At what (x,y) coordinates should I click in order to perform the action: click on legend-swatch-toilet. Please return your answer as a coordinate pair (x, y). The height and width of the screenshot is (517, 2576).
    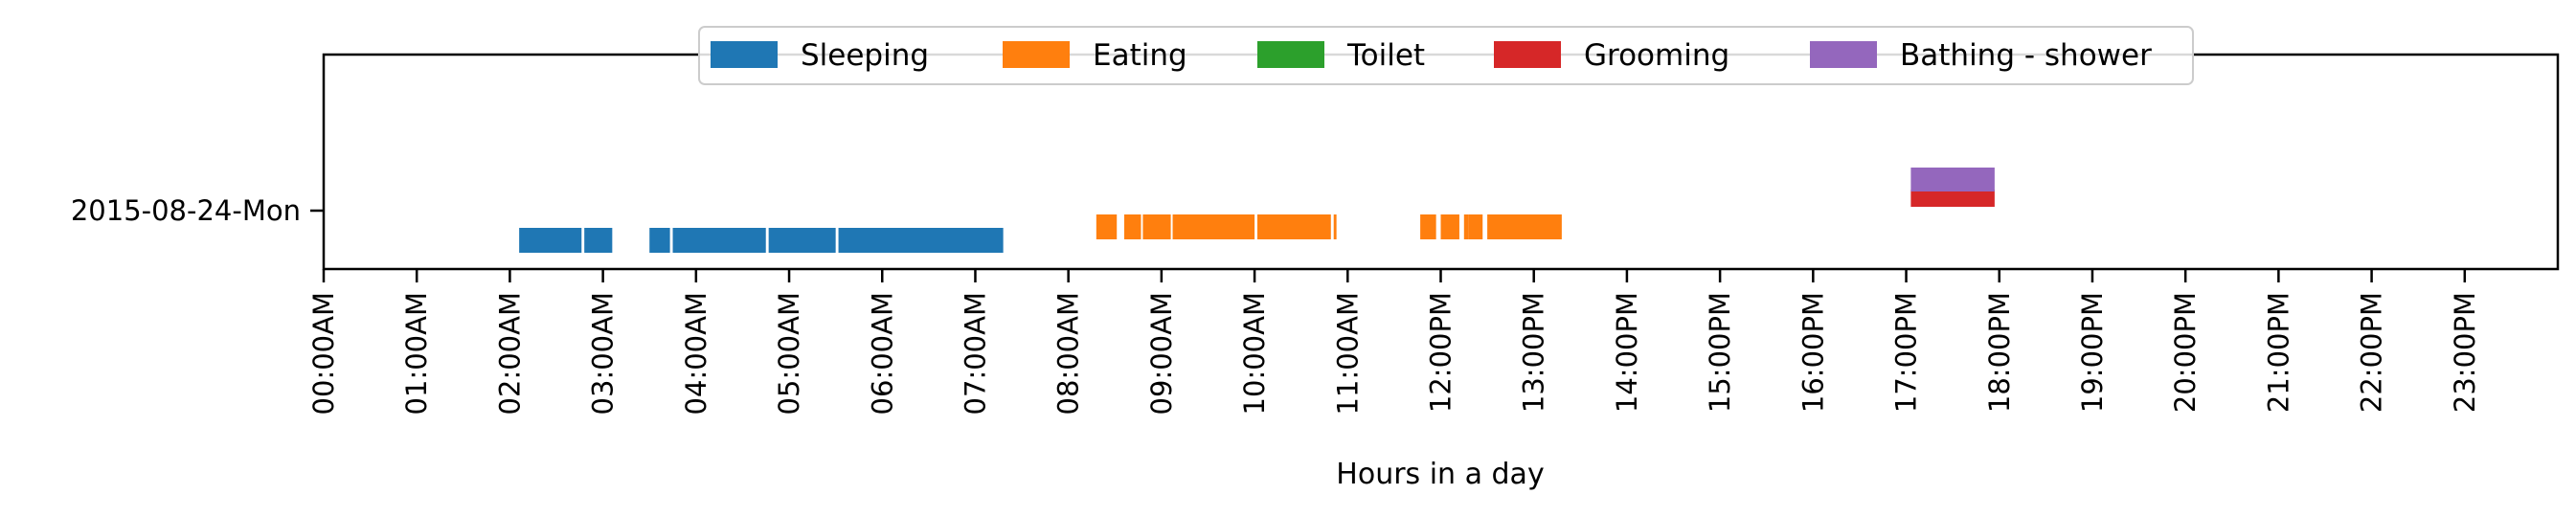
    Looking at the image, I should click on (1290, 54).